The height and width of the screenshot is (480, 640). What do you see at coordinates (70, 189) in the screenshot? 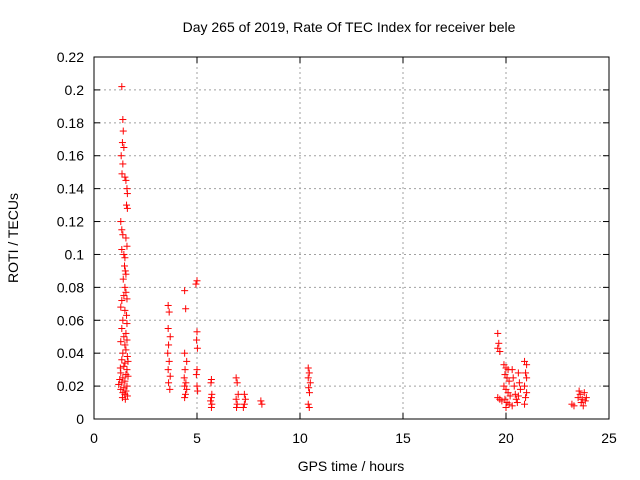
I see `y-tick-label: 0.14` at bounding box center [70, 189].